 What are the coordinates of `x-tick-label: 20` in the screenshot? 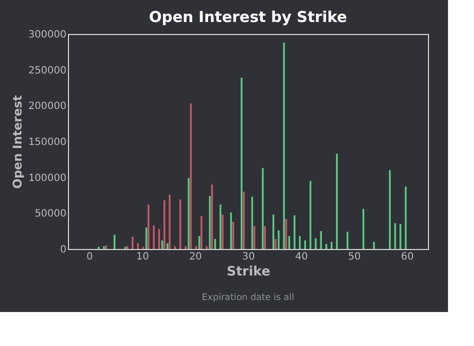 It's located at (195, 257).